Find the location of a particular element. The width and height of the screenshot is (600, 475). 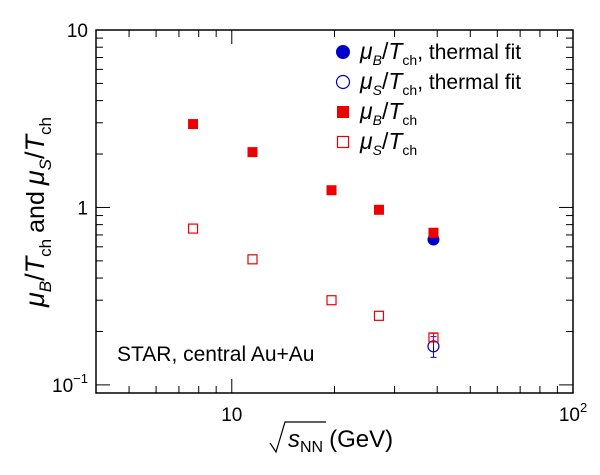

y-tick-label: 10 is located at coordinates (77, 31).